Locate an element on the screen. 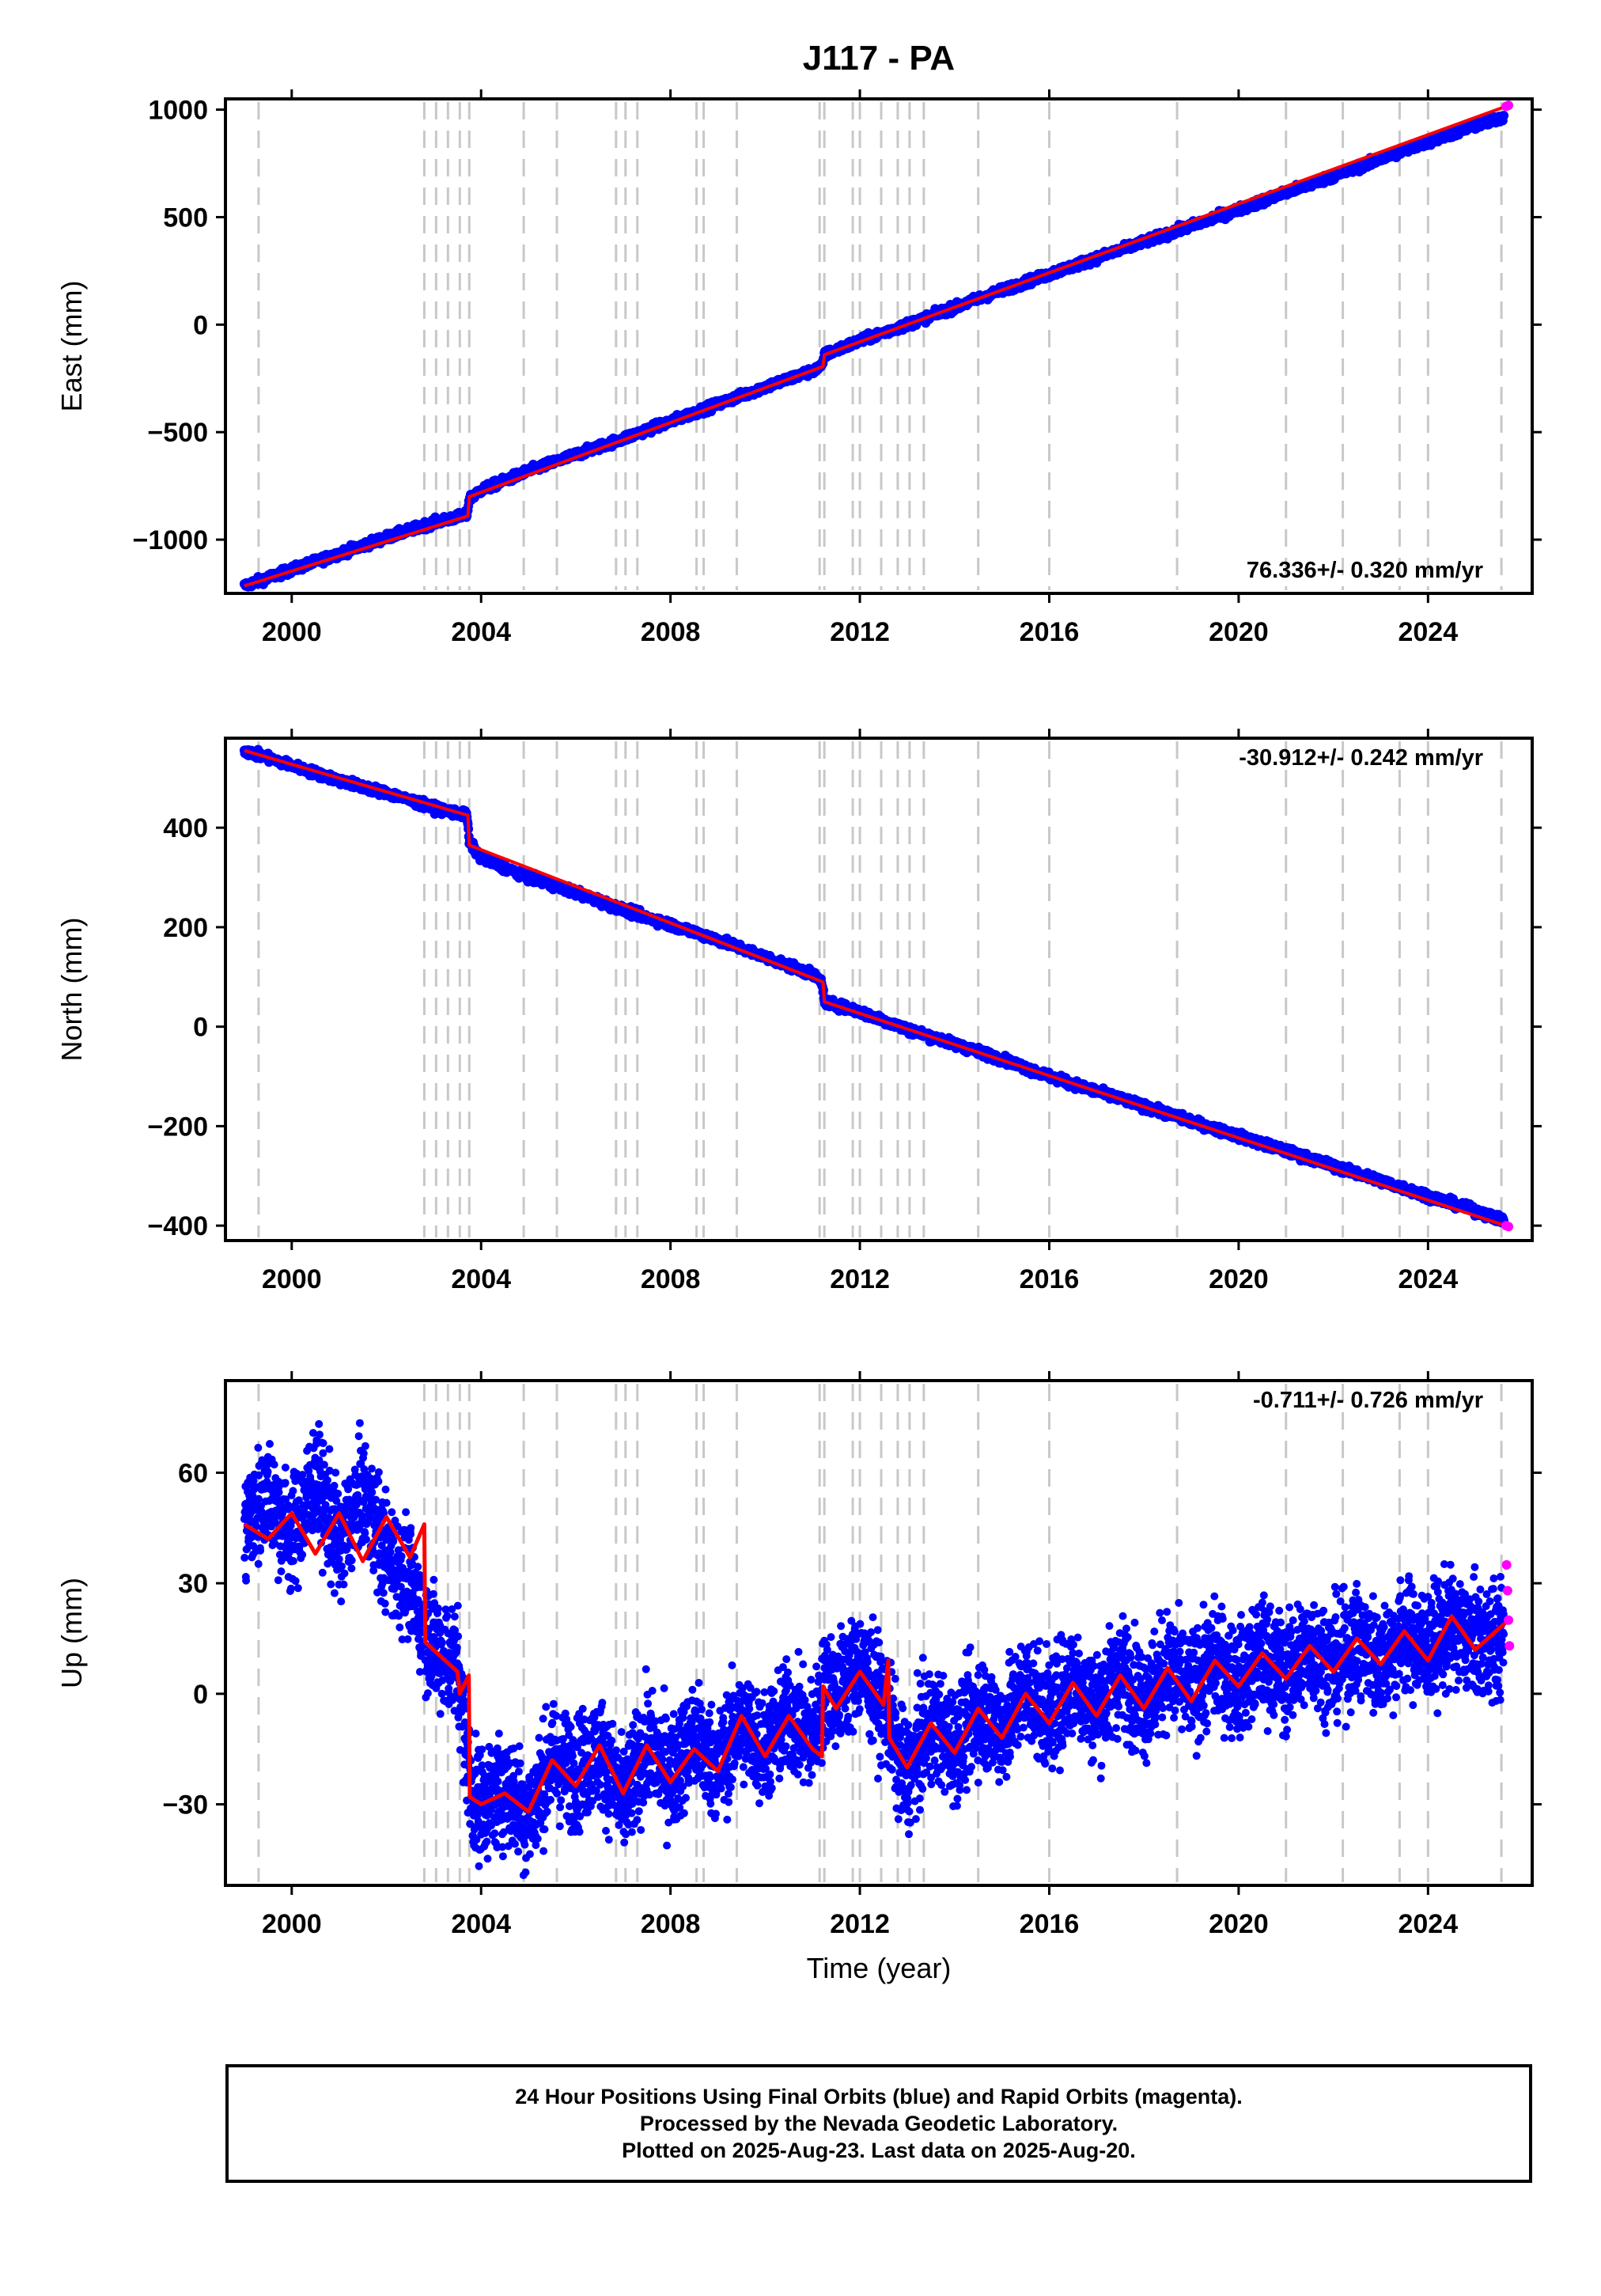 The width and height of the screenshot is (1601, 2296). figure-title: J117 - PA is located at coordinates (879, 58).